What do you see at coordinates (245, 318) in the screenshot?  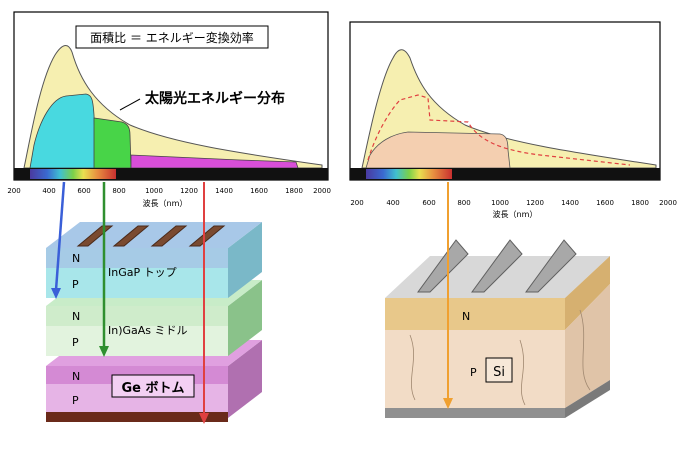 I see `middle-cell-side` at bounding box center [245, 318].